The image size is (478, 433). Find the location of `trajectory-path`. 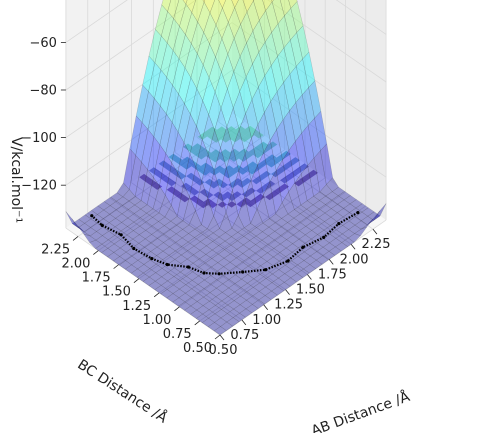

trajectory-path is located at coordinates (225, 243).